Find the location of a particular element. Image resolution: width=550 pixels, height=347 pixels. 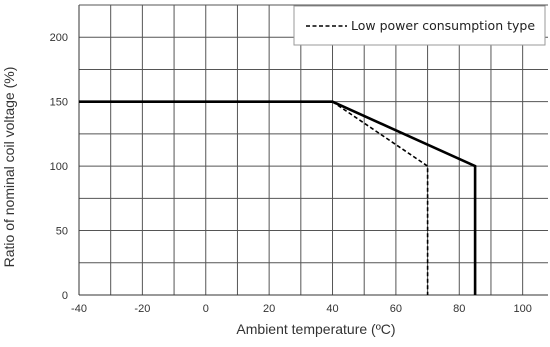

legend-label-low-power: Low power consumption type is located at coordinates (443, 25).